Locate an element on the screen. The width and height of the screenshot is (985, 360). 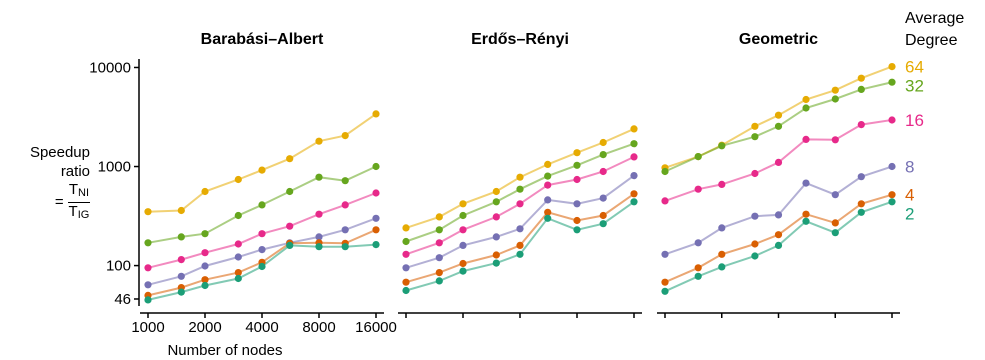
legend-title: Average Degree is located at coordinates (934, 30).